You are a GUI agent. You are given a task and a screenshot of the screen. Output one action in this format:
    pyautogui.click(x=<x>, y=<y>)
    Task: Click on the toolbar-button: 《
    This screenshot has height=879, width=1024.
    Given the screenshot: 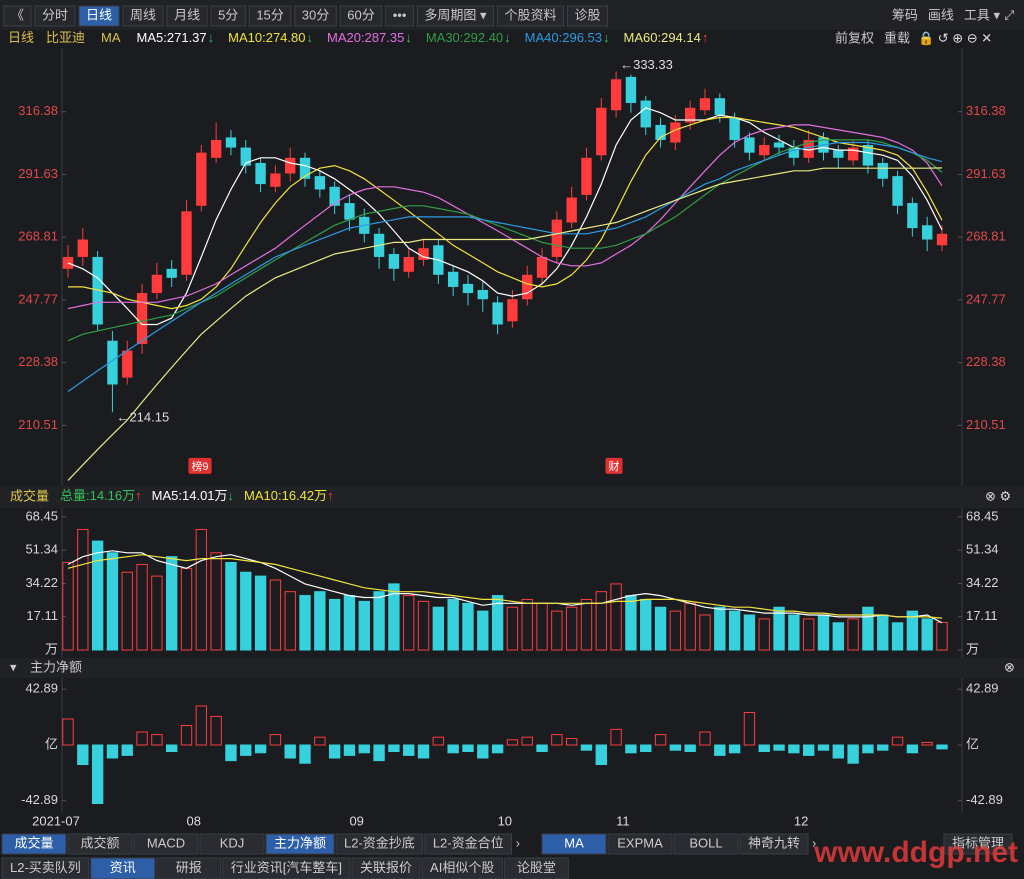 What is the action you would take?
    pyautogui.click(x=17, y=14)
    